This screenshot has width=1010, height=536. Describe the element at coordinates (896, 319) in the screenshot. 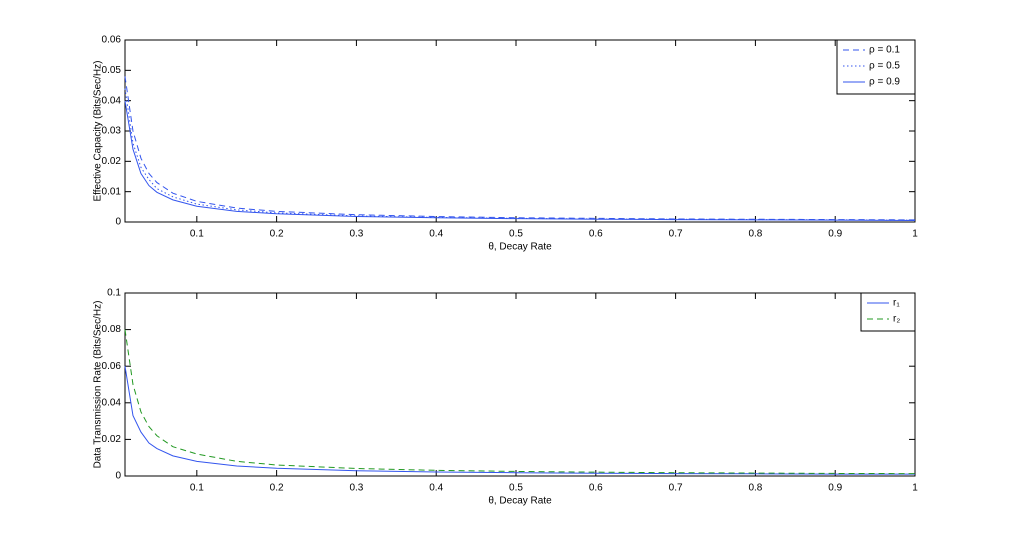

I see `legend-label: r₂` at that location.